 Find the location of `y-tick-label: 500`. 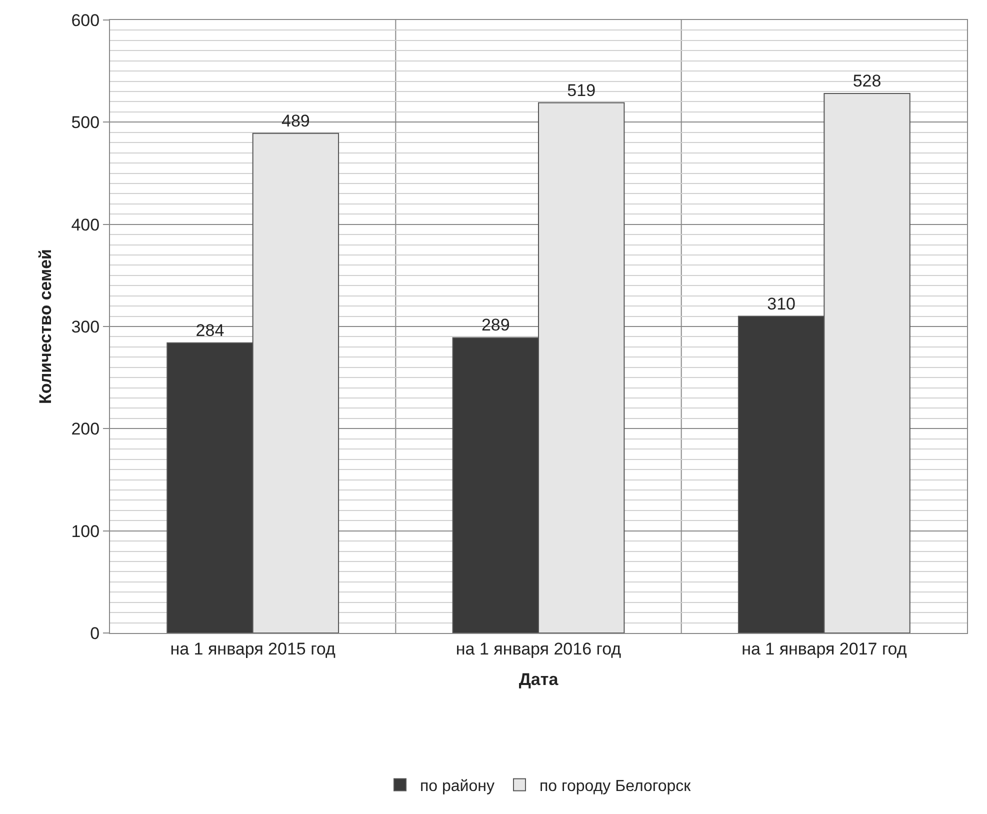

y-tick-label: 500 is located at coordinates (85, 122).